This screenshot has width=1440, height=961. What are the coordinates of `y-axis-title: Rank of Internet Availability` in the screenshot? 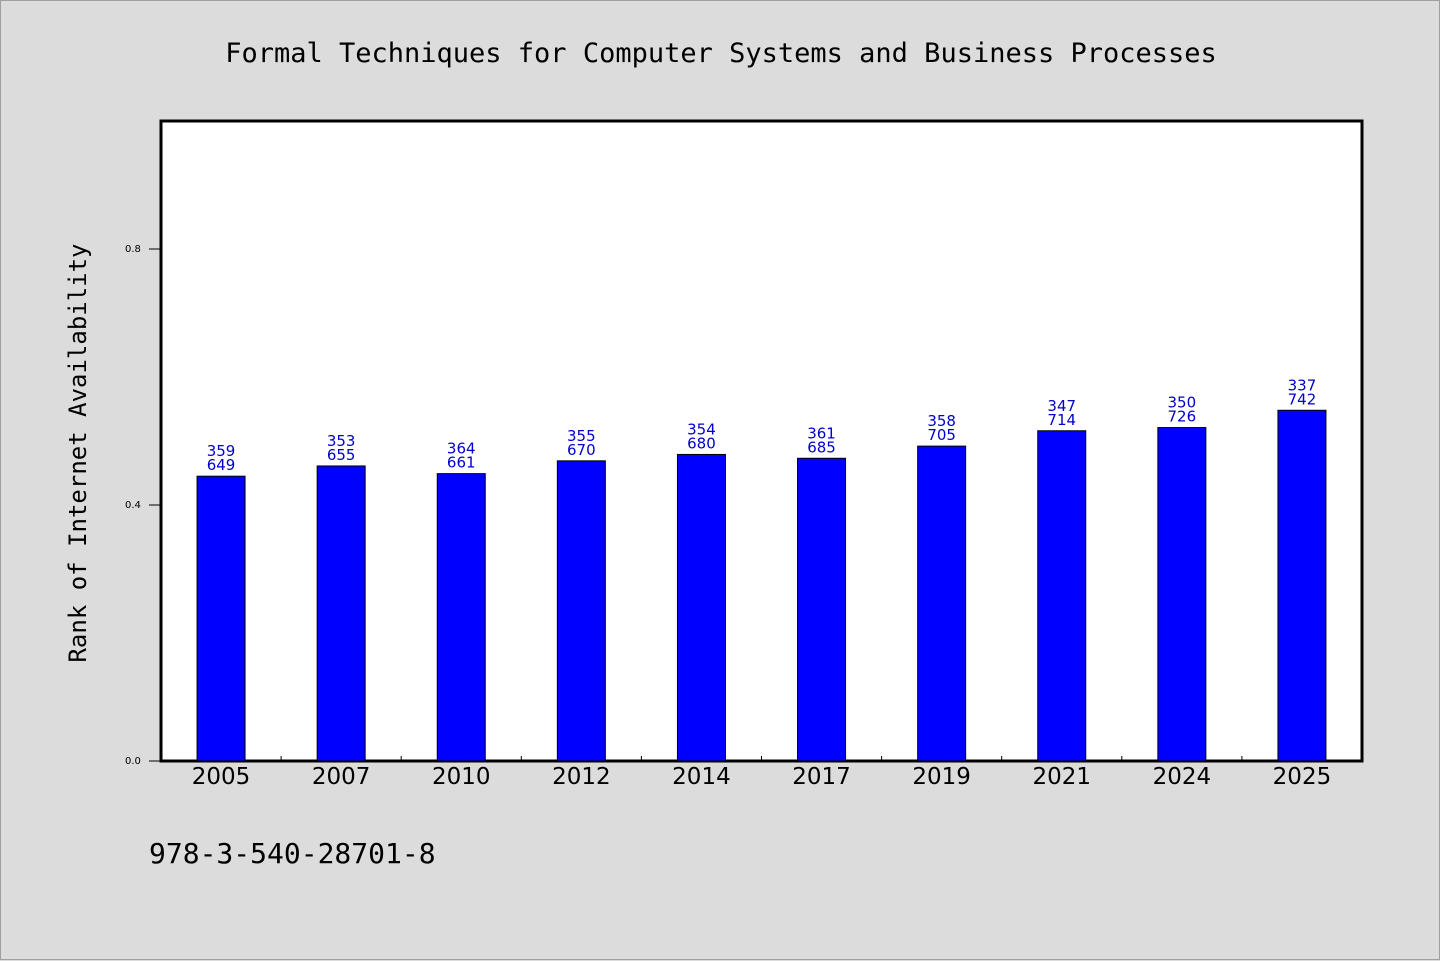 It's located at (78, 452).